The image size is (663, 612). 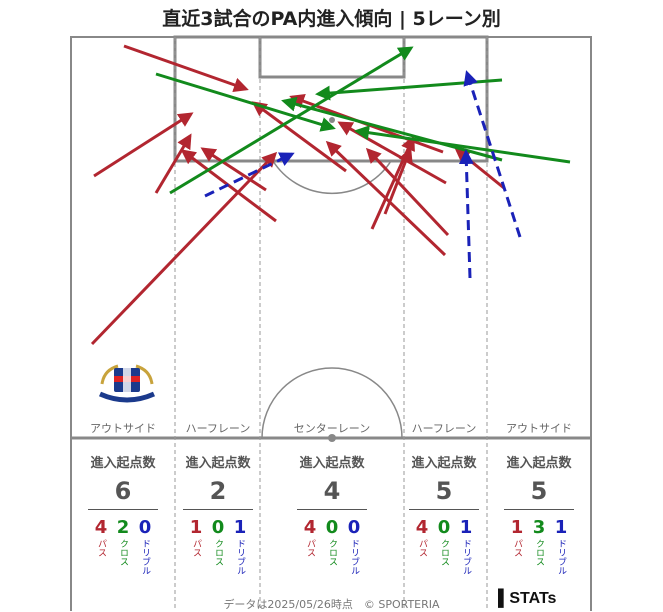 I want to click on lane-stats-left-half: 進入起点数 2 1 パス 0 クロス 1 ドリブル, so click(x=218, y=513).